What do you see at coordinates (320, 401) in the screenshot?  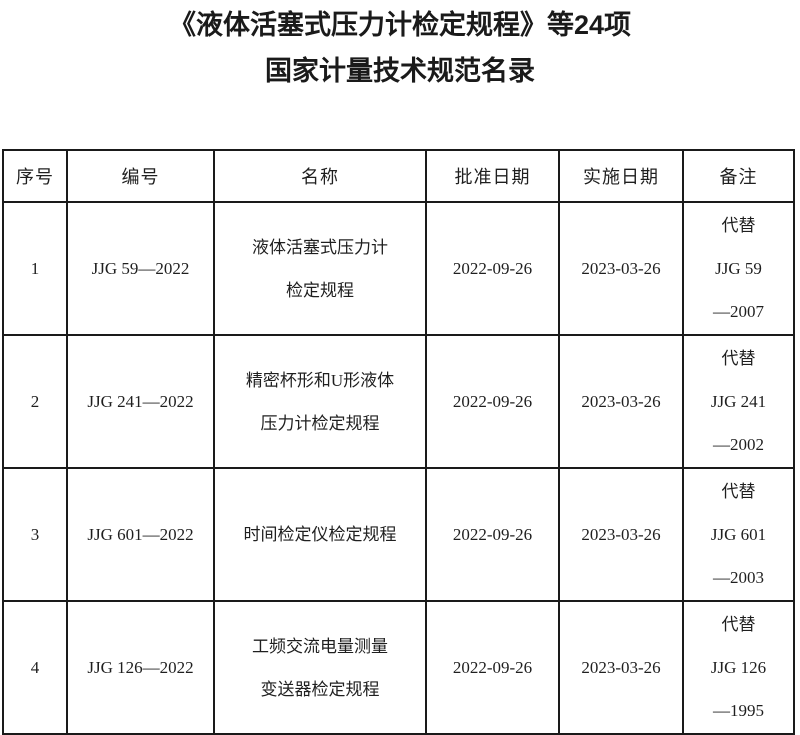 I see `cell-name: 精密杯形和U形液体 压力计检定规程` at bounding box center [320, 401].